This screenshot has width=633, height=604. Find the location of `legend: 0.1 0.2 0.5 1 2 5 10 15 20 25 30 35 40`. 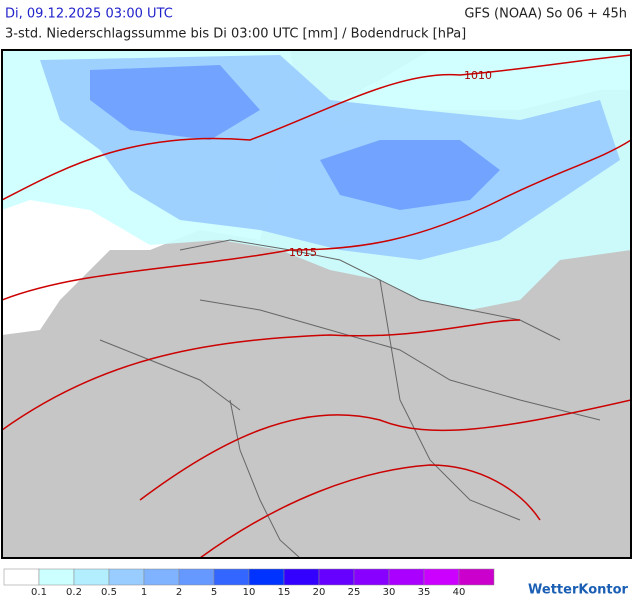

legend: 0.1 0.2 0.5 1 2 5 10 15 20 25 30 35 40 is located at coordinates (249, 583).